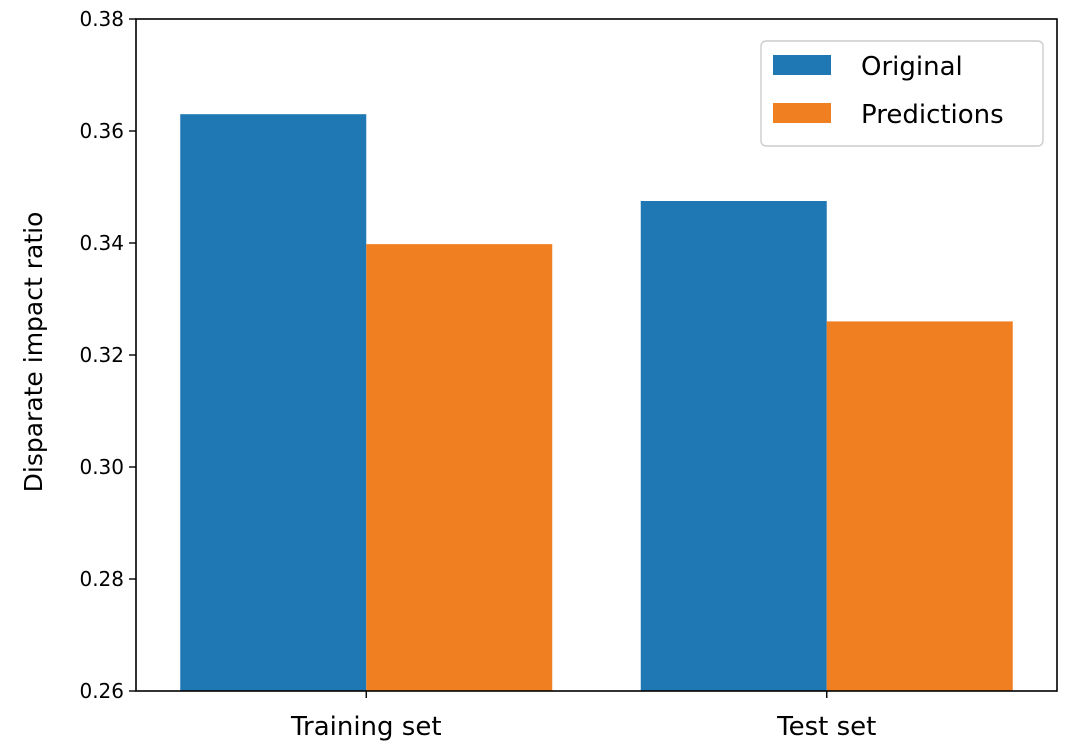 The image size is (1074, 753). What do you see at coordinates (912, 67) in the screenshot?
I see `legend-label-original: Original` at bounding box center [912, 67].